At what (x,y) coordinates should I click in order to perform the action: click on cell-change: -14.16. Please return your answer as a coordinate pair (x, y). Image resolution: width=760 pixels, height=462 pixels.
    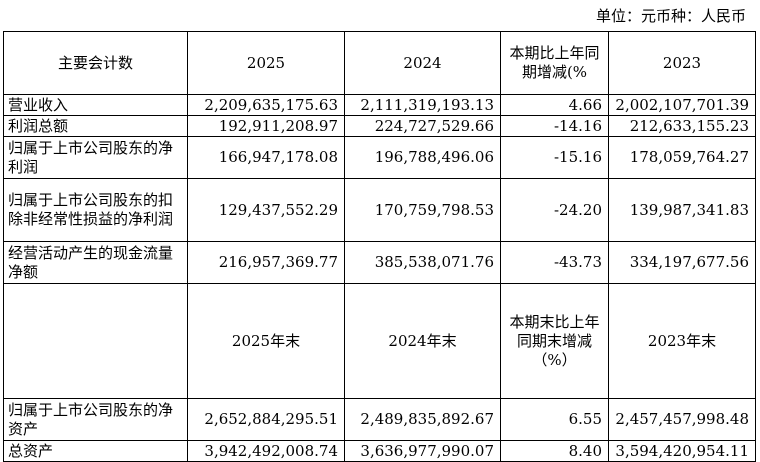
    Looking at the image, I should click on (554, 126).